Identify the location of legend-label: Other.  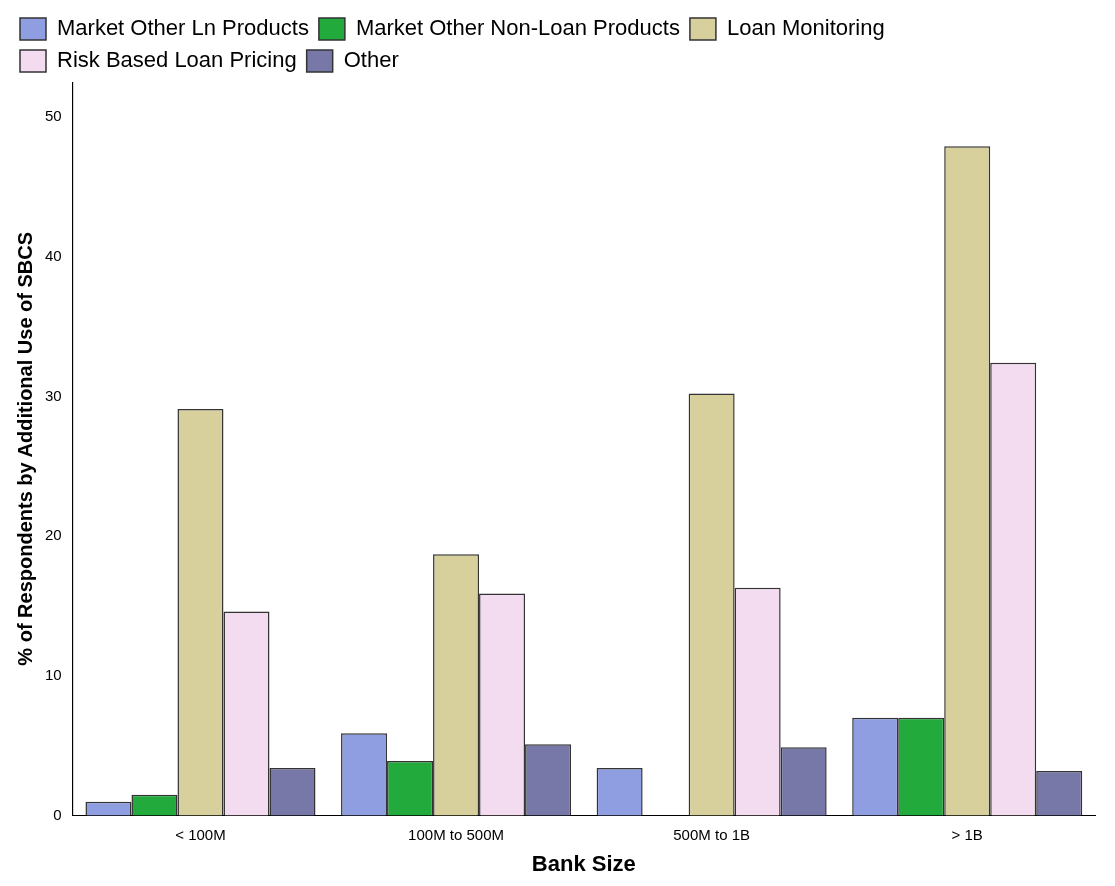
(371, 60).